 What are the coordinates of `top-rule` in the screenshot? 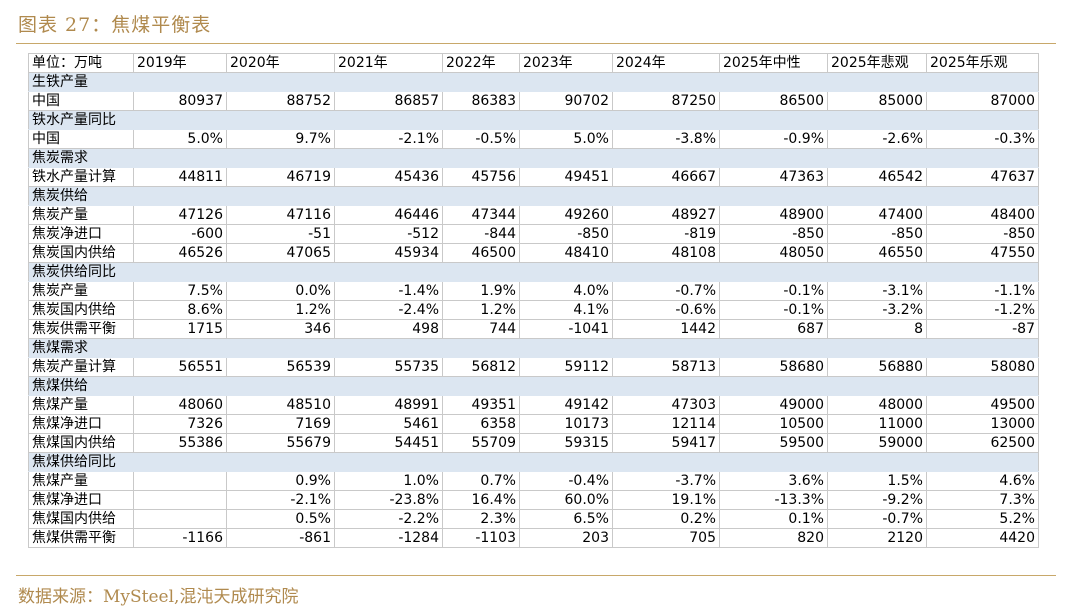 It's located at (536, 43).